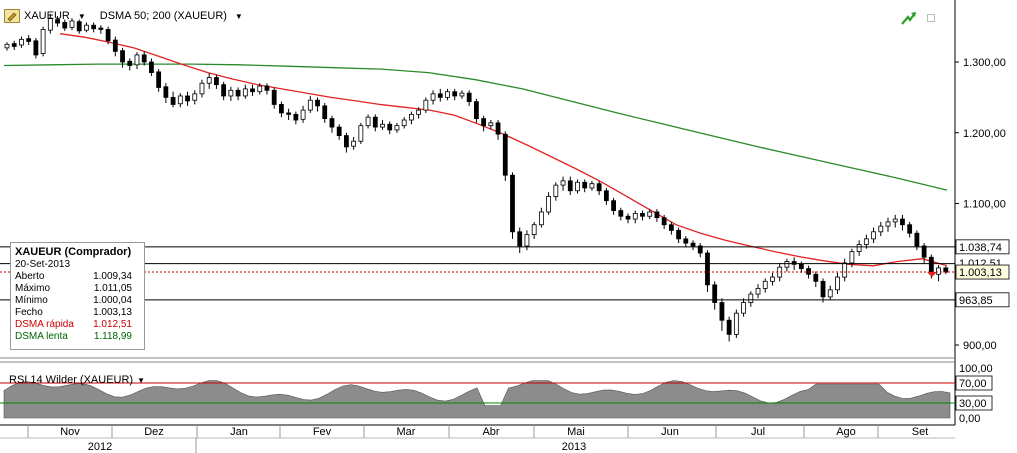  What do you see at coordinates (112, 324) in the screenshot?
I see `info-row-value: 1.012,51` at bounding box center [112, 324].